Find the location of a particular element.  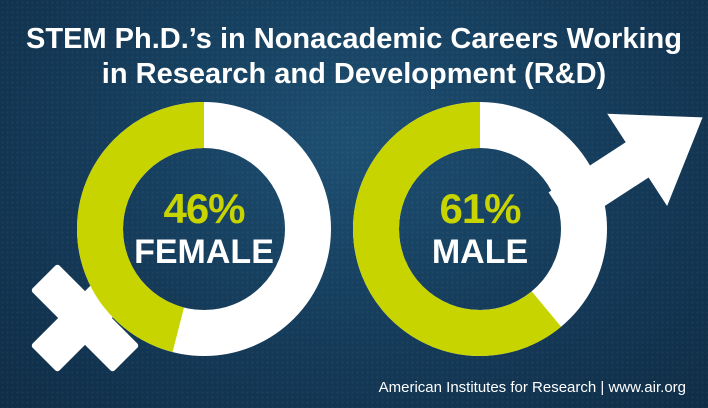

footer-url: www.air.org is located at coordinates (647, 387).